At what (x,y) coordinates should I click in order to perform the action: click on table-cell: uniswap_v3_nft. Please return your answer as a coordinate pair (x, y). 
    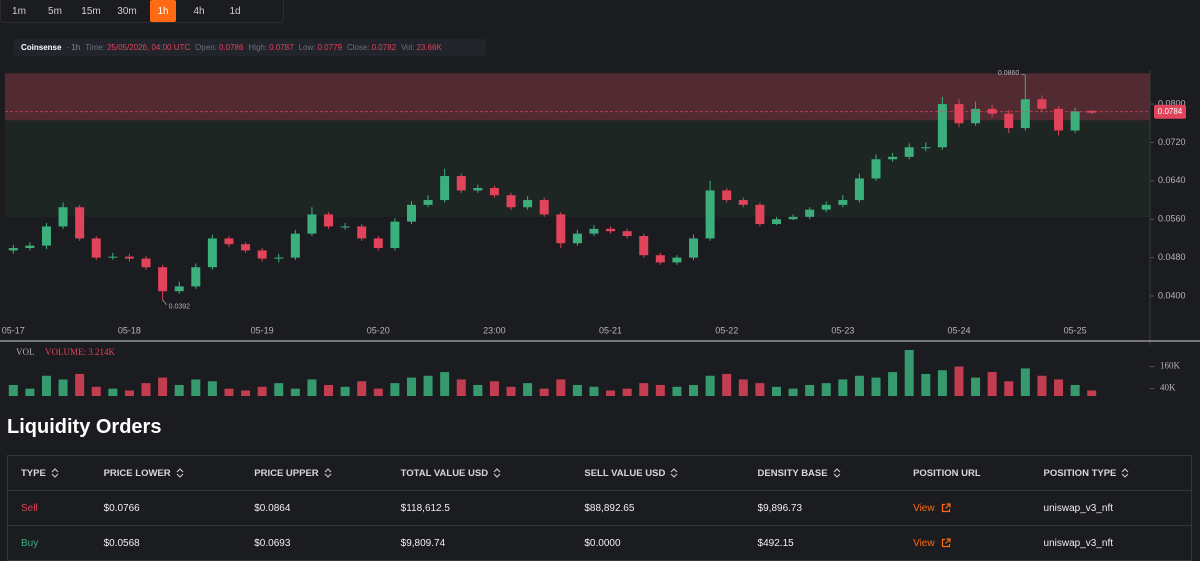
    Looking at the image, I should click on (1111, 543).